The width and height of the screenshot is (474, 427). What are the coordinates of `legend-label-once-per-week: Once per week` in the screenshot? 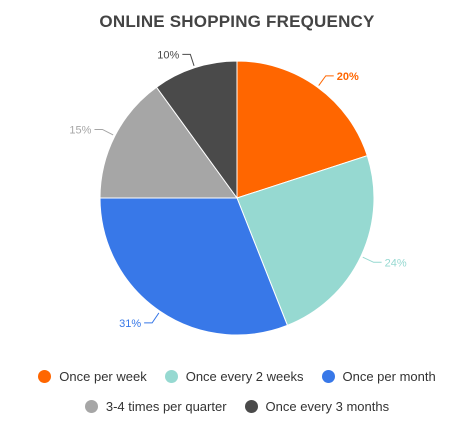 It's located at (103, 376).